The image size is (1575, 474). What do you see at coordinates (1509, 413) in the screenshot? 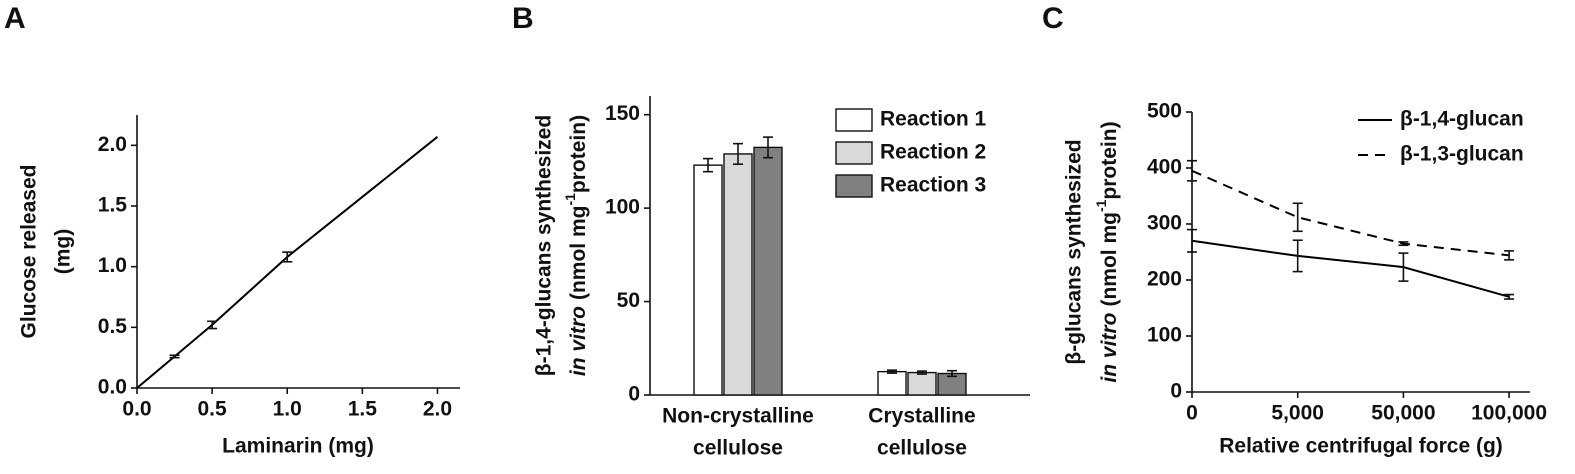
I see `x-tick-label: 100,000` at bounding box center [1509, 413].